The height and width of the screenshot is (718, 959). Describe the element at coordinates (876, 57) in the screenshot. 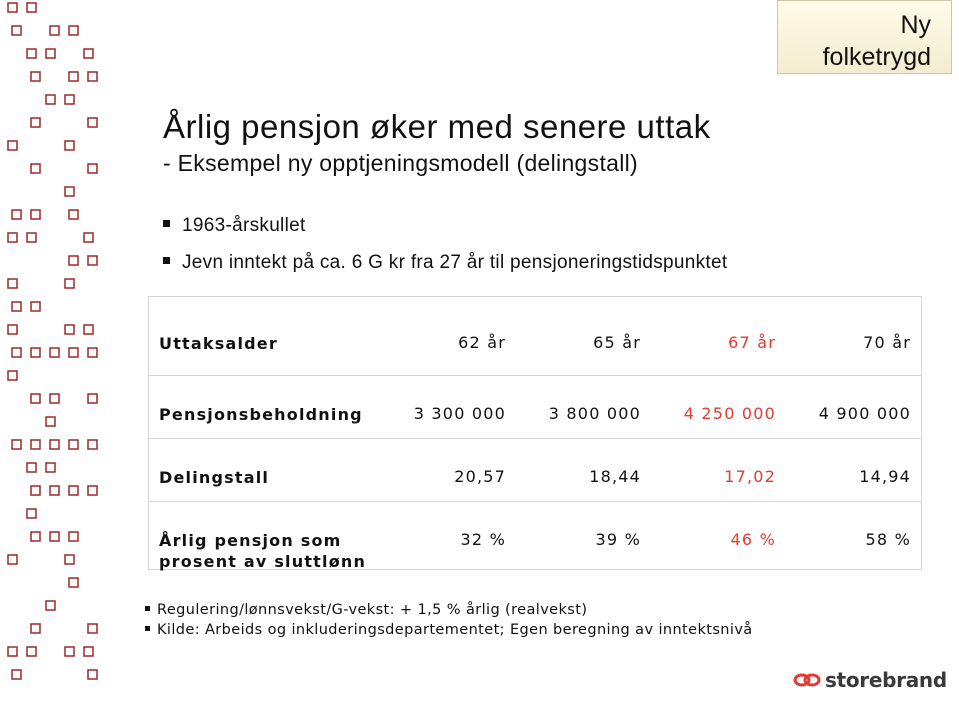

I see `tag-line: folketrygd` at that location.